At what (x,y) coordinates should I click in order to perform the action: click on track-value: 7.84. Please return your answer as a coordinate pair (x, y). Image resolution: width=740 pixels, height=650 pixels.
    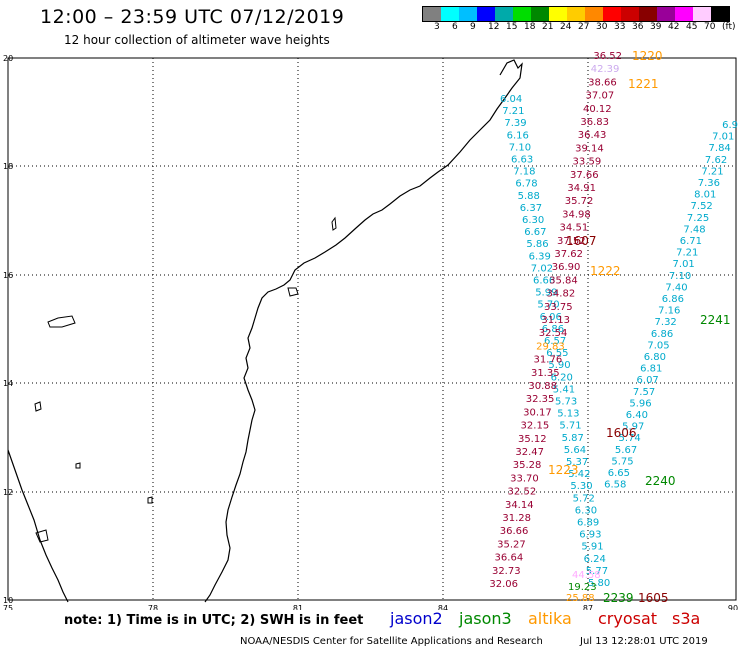
    Looking at the image, I should click on (720, 148).